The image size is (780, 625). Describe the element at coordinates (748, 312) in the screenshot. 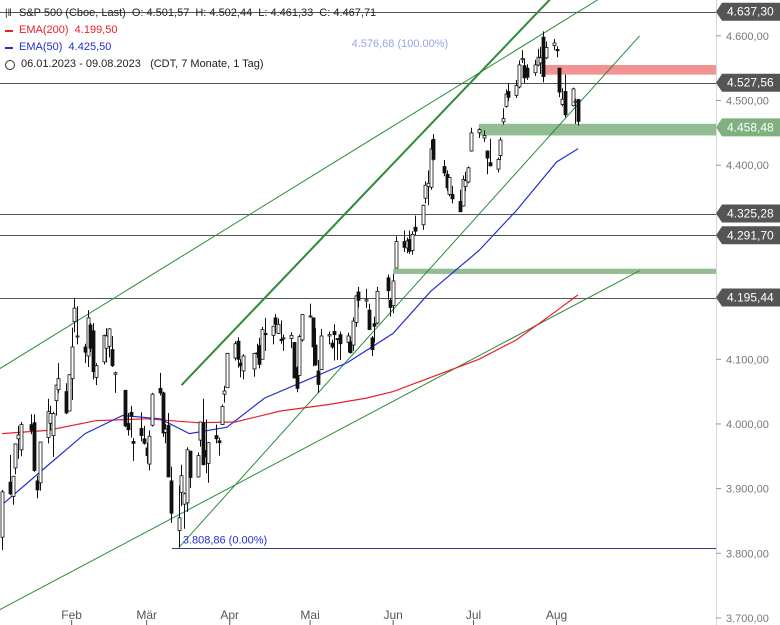

I see `price-axis-panel` at that location.